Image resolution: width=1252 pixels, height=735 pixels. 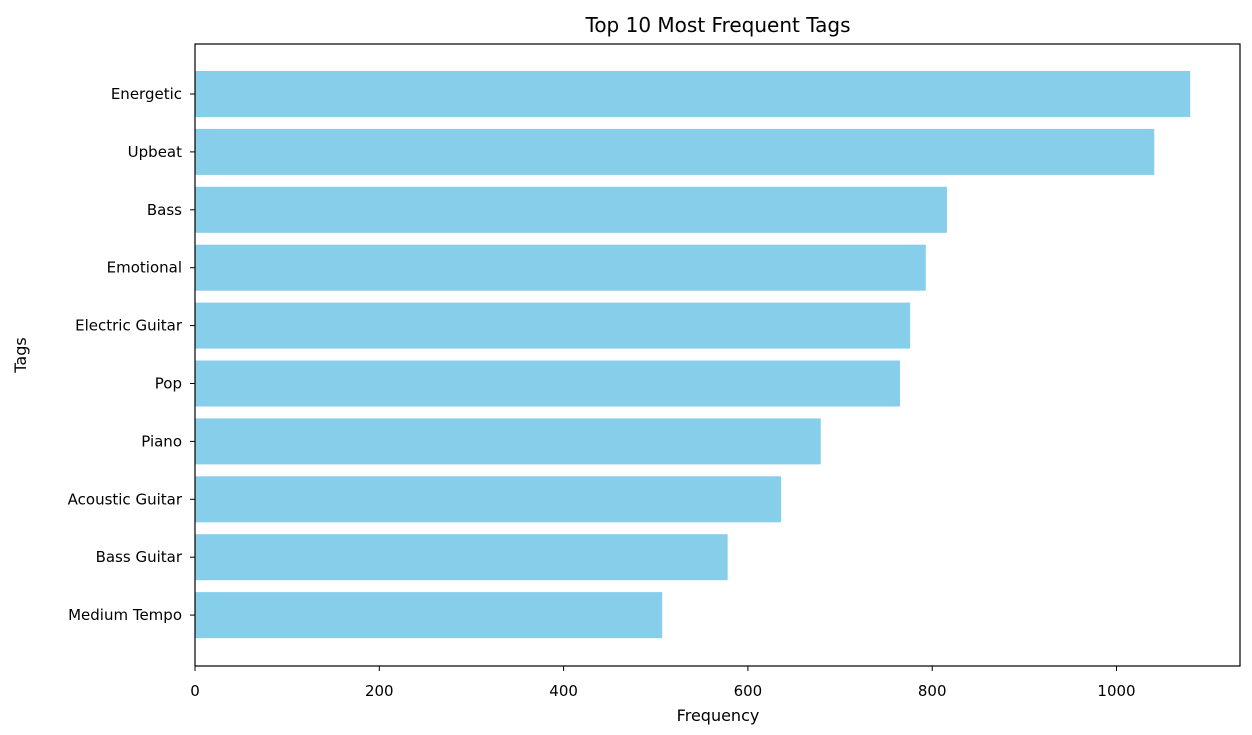 I want to click on y-tick-label: Energetic, so click(x=146, y=94).